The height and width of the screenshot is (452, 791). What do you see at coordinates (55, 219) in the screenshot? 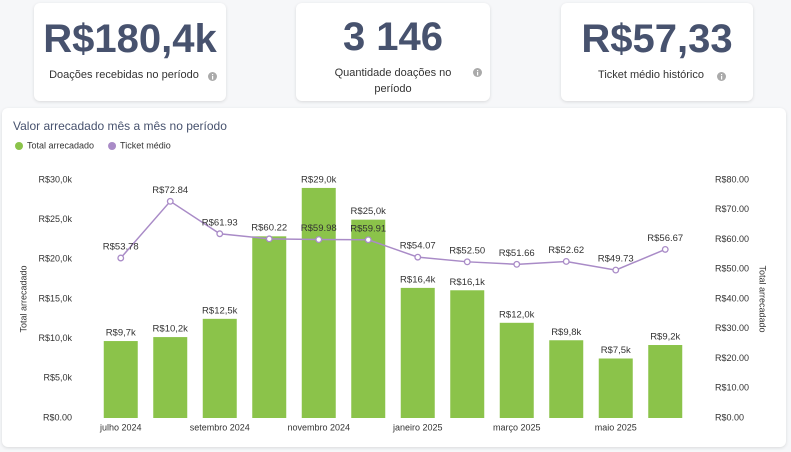
I see `y-tick-label: R$25,0k` at bounding box center [55, 219].